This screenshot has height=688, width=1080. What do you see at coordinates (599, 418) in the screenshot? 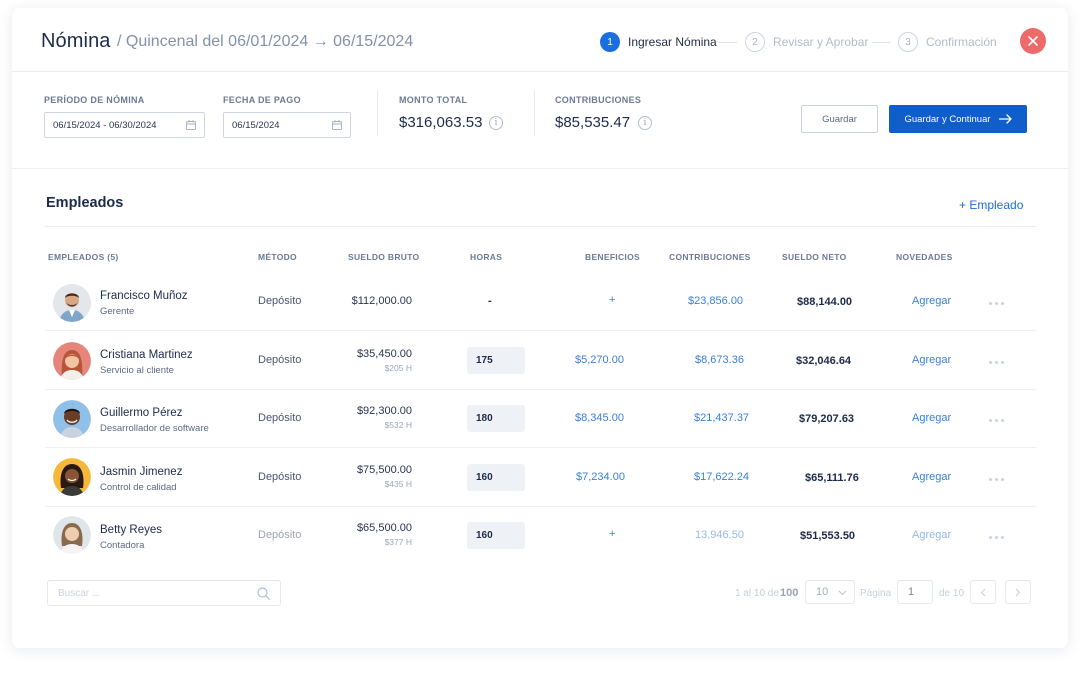
I see `benefits-value: $8,345.00` at bounding box center [599, 418].